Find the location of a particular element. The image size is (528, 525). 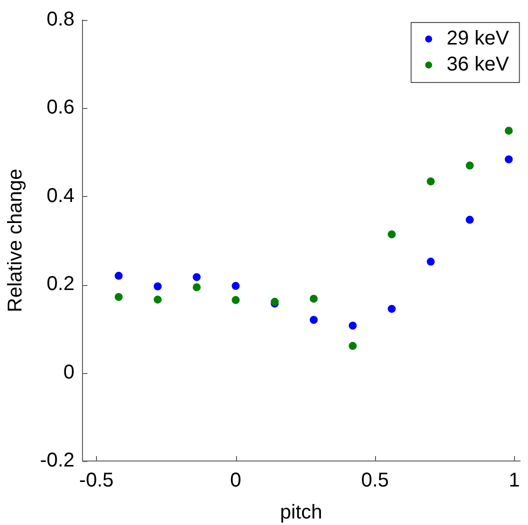

y-tick-label: 0.4 is located at coordinates (60, 195).